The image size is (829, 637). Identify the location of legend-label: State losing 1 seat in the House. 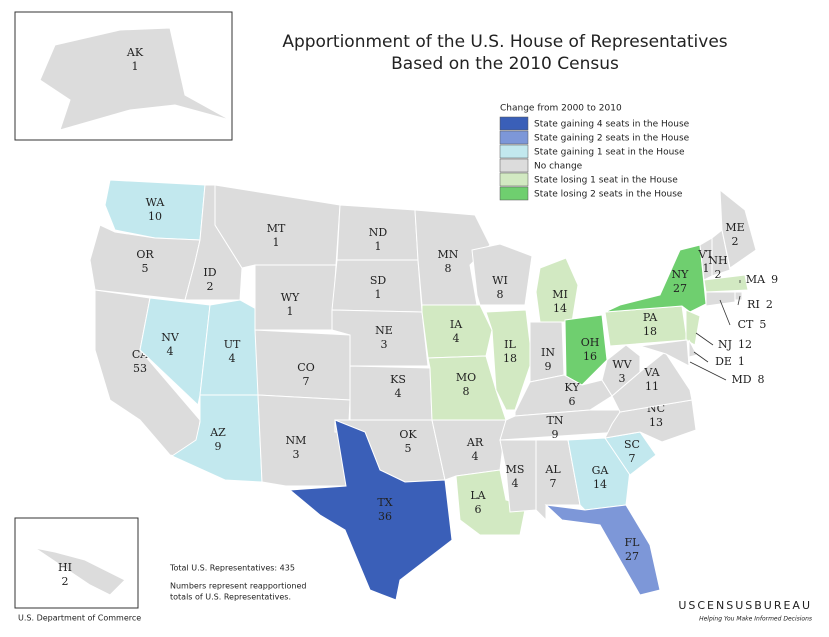
(606, 181).